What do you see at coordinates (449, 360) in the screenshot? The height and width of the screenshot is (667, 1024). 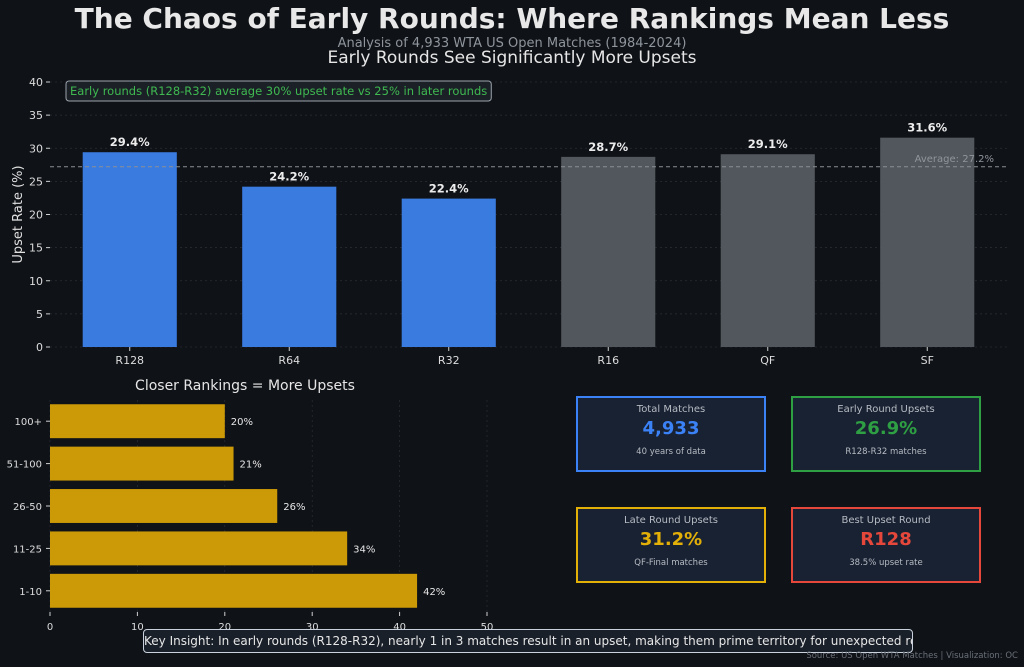 I see `x-tick-label: R32` at bounding box center [449, 360].